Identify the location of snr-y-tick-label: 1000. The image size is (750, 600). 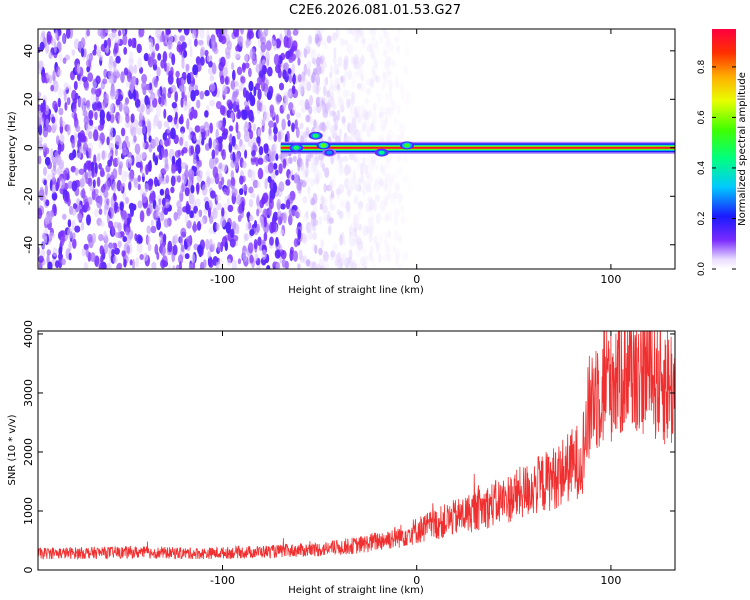
(28, 511).